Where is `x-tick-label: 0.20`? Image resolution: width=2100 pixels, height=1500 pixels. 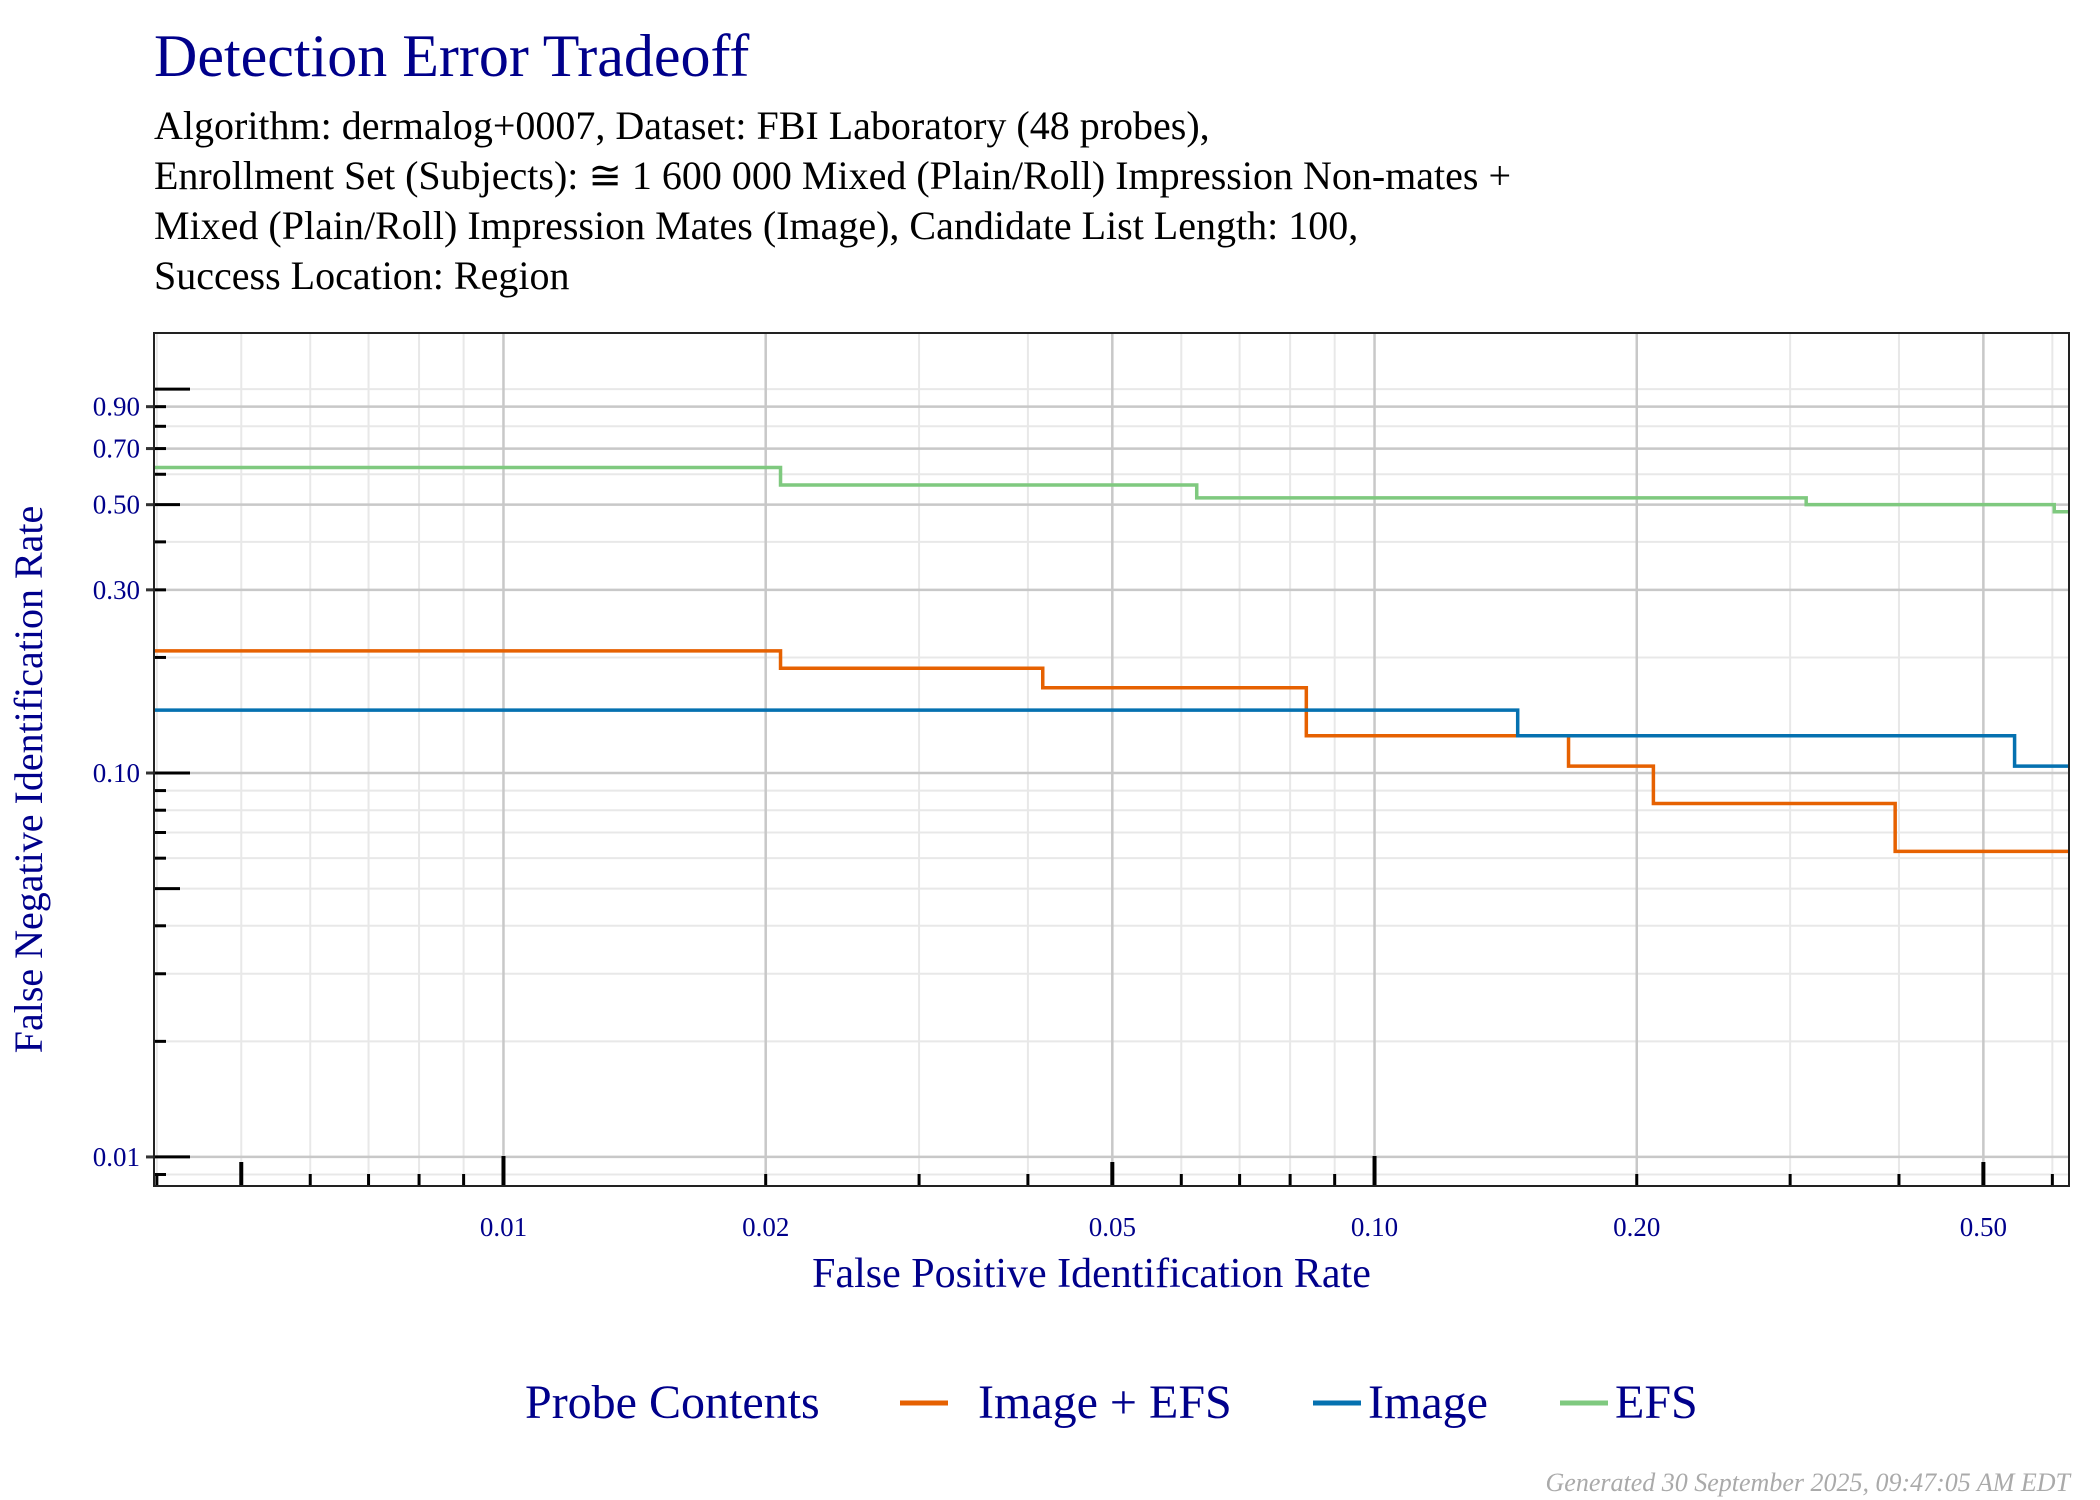 x-tick-label: 0.20 is located at coordinates (1636, 1227).